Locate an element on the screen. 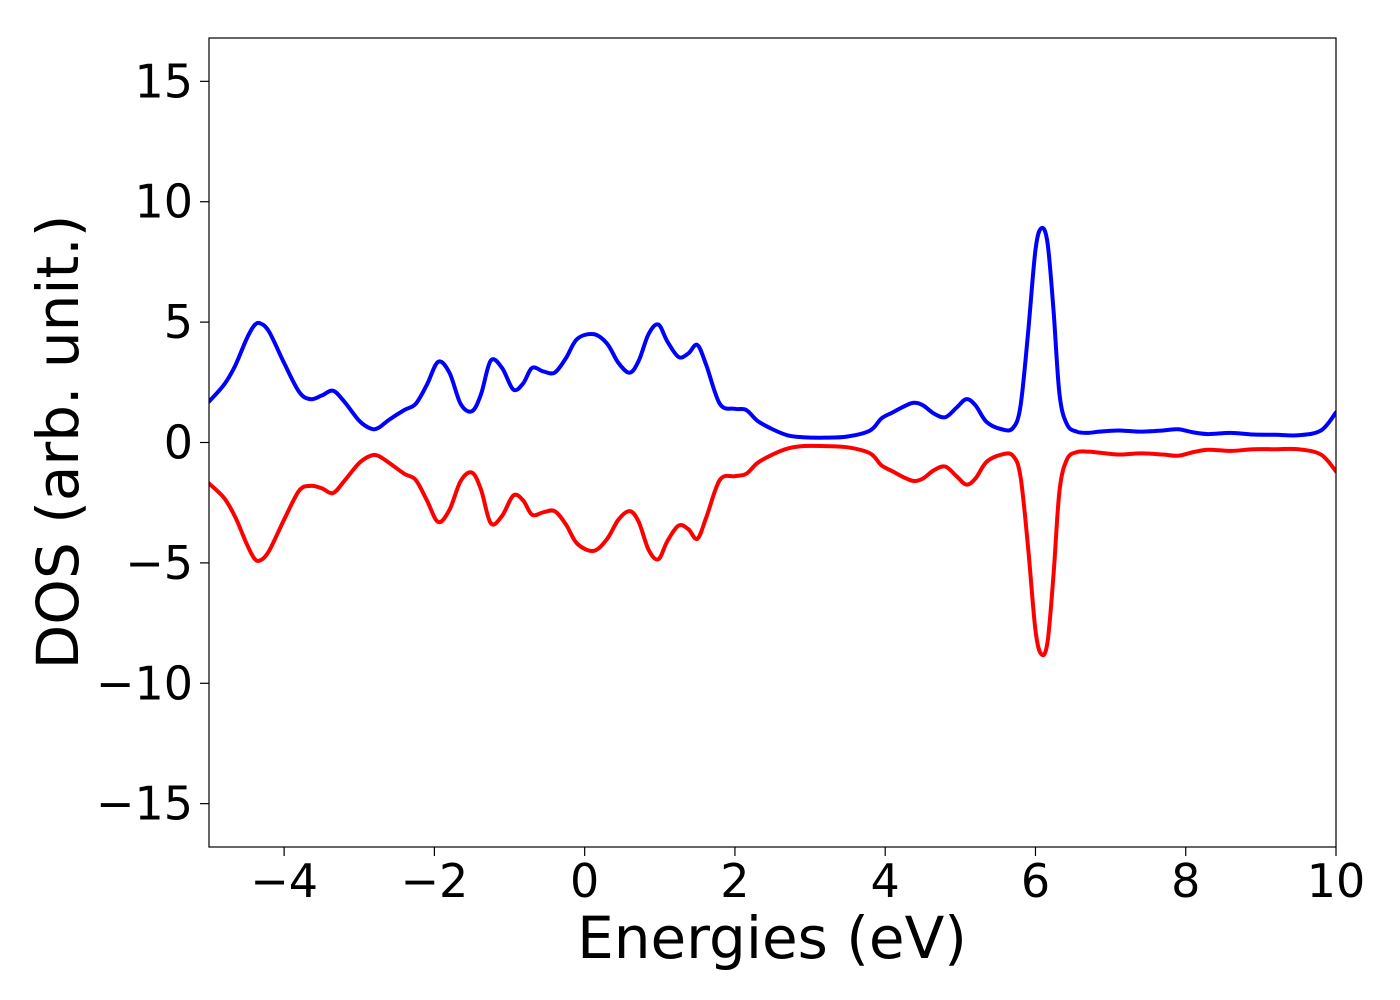 The height and width of the screenshot is (1000, 1400). x-tick-label: 0 is located at coordinates (584, 881).